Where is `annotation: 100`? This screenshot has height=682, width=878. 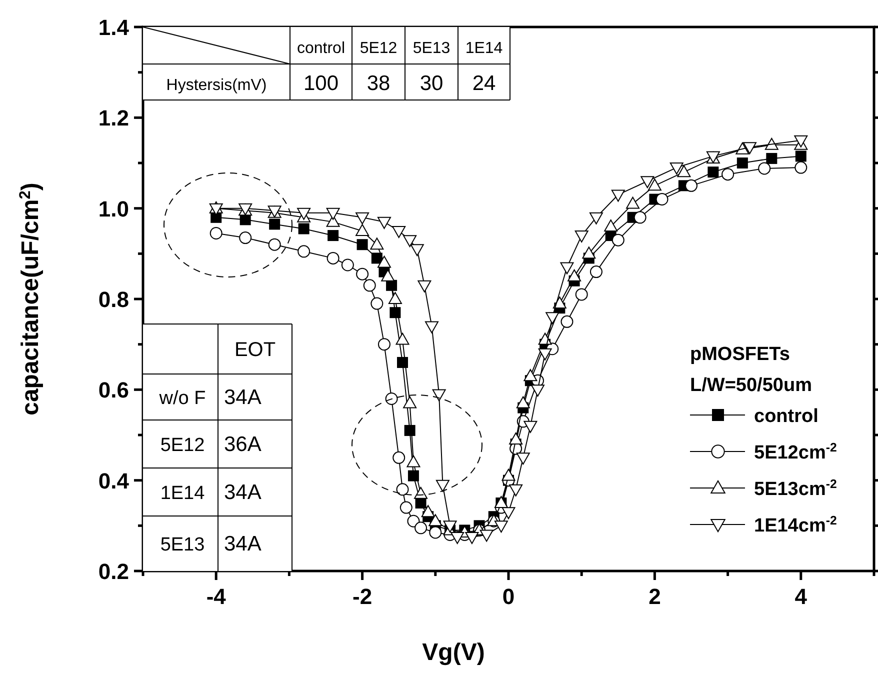
annotation: 100 is located at coordinates (321, 83).